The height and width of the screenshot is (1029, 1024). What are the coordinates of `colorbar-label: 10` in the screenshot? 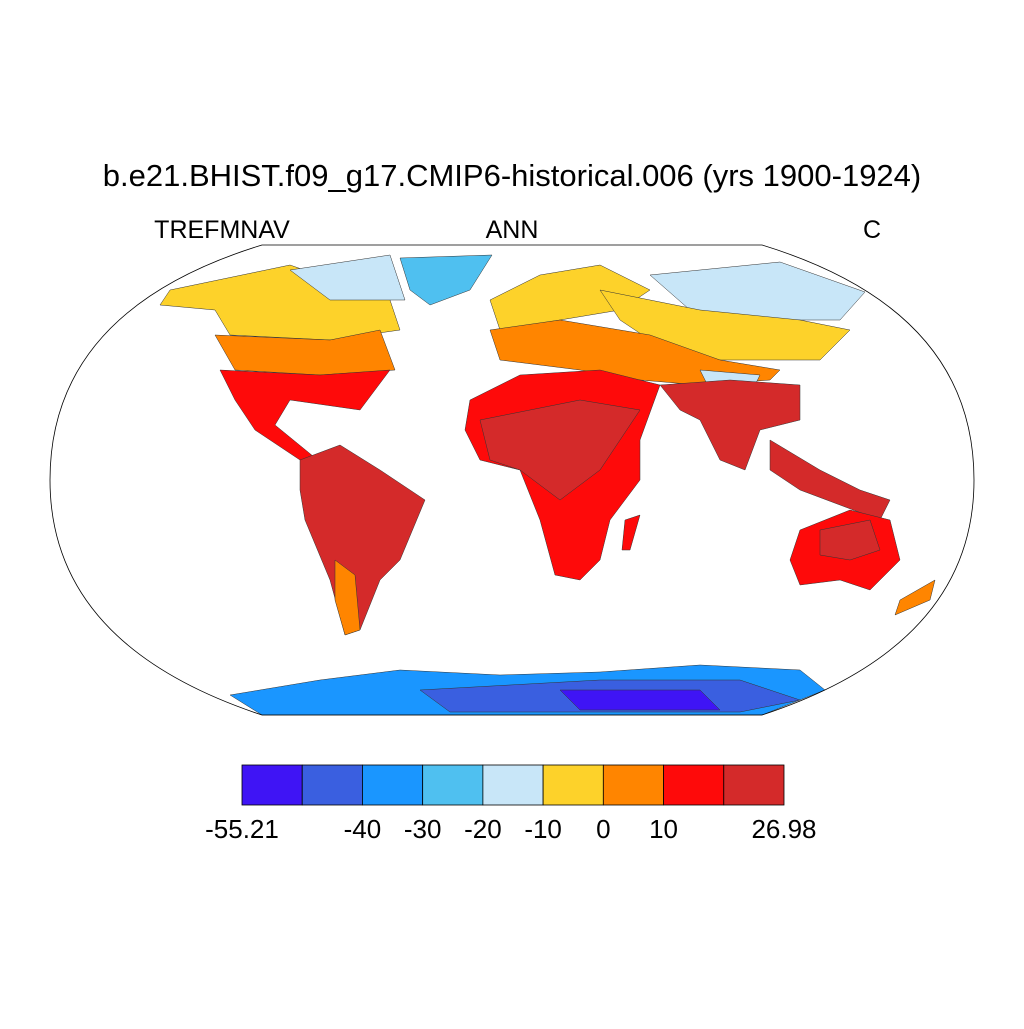 It's located at (663, 829).